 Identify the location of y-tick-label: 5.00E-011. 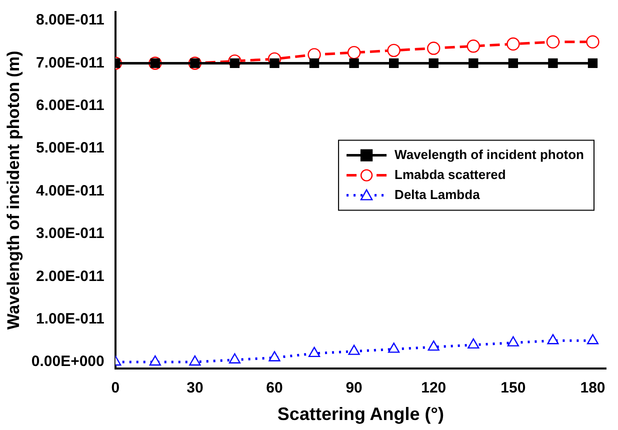
(70, 148).